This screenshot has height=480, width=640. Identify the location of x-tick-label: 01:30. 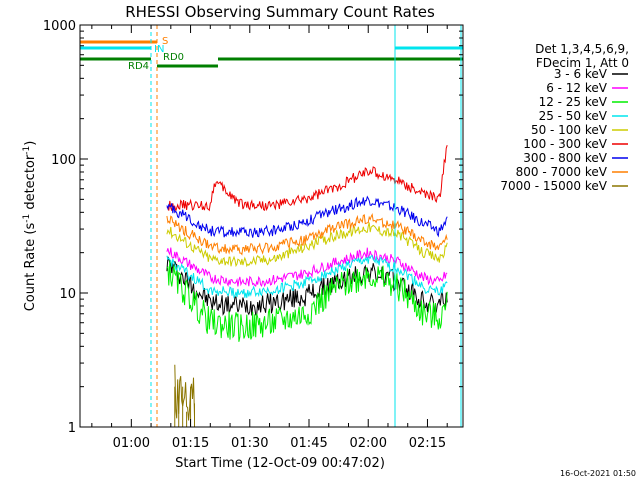
(249, 443).